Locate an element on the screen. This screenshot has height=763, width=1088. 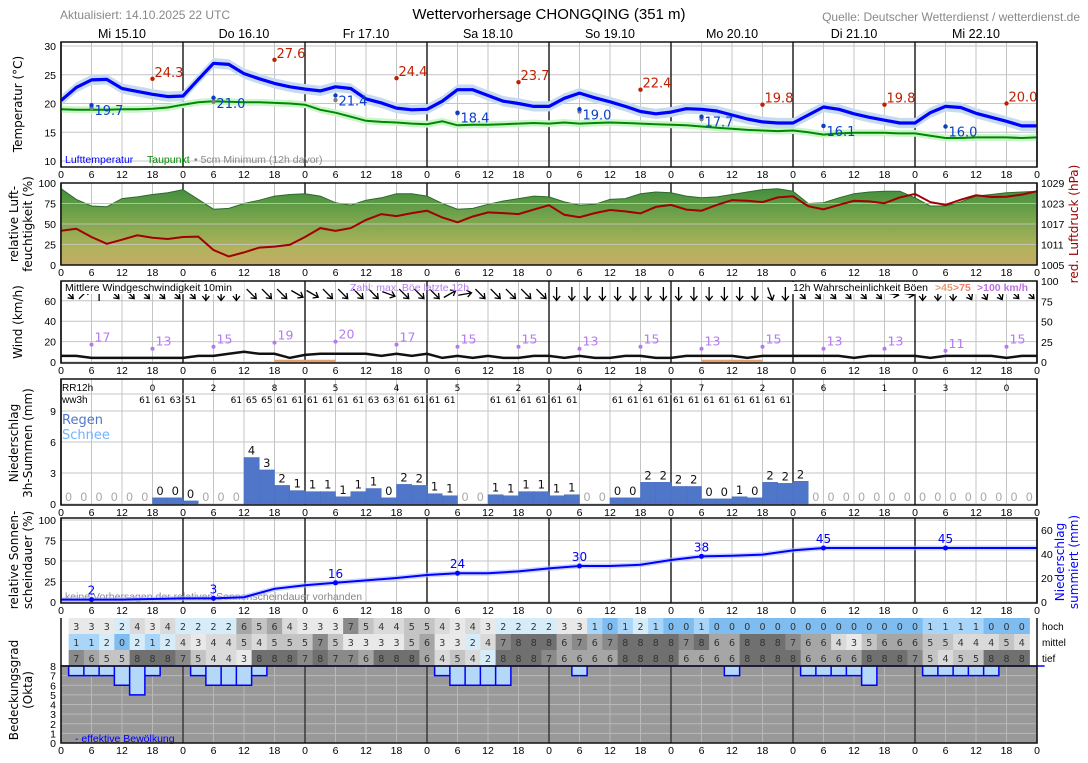
y-tick-label: 3 is located at coordinates (53, 715).